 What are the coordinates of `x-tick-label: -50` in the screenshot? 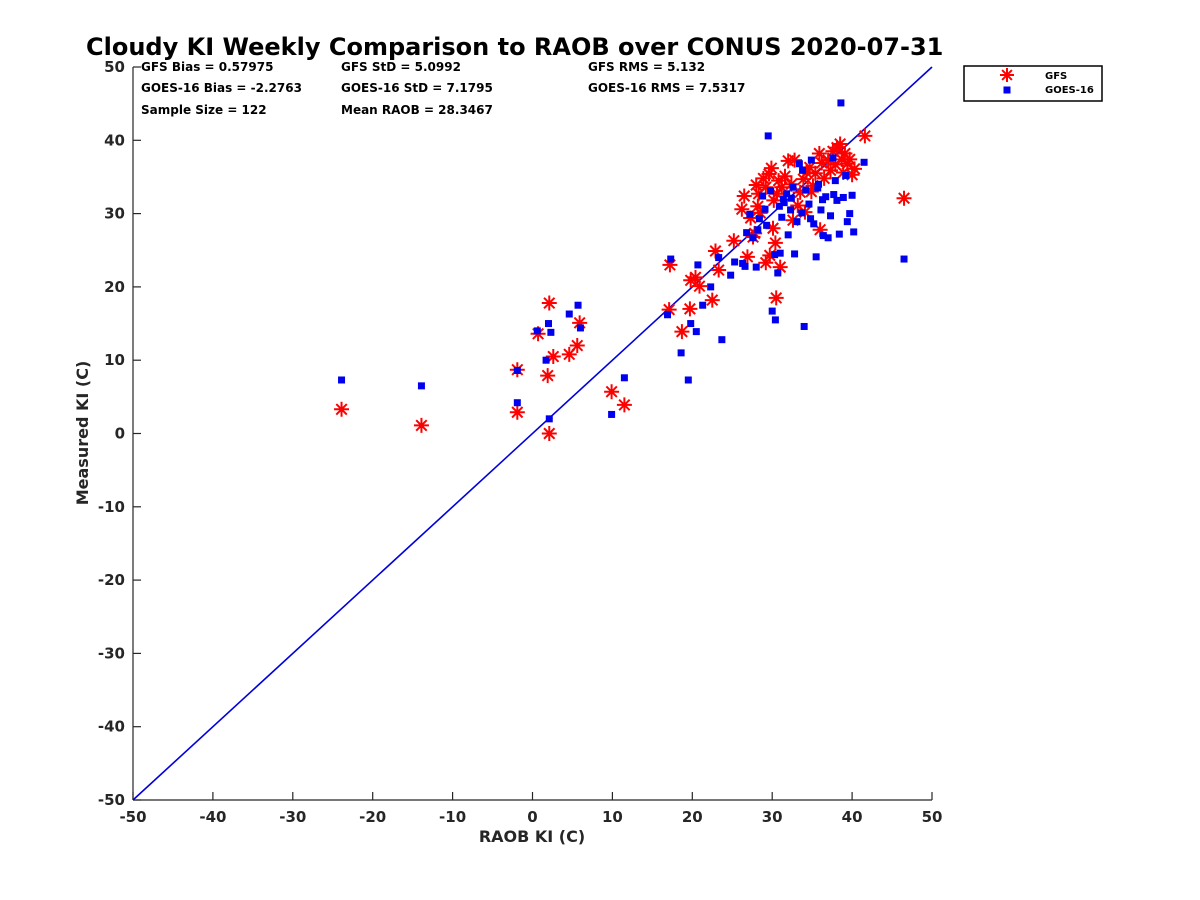 It's located at (132, 817).